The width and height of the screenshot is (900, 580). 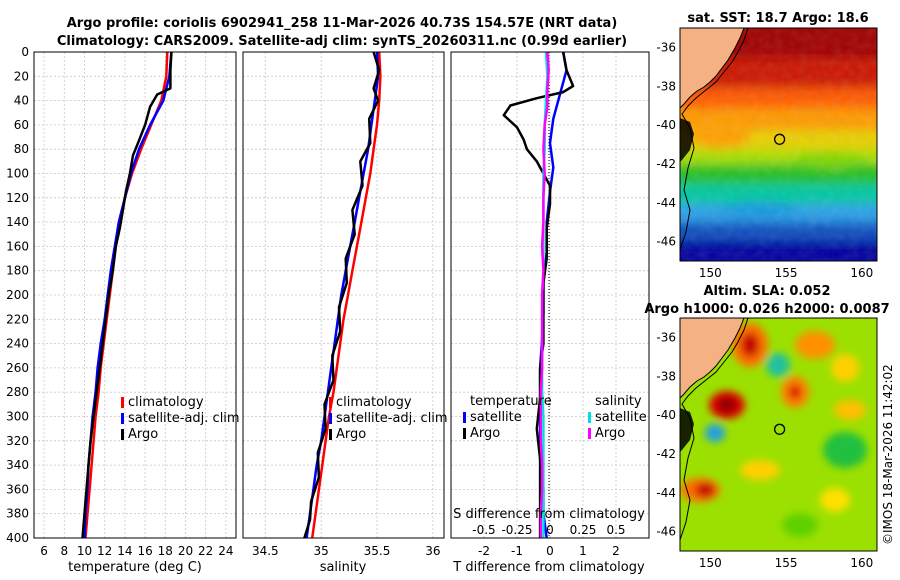 I want to click on legend-swatch-argo, so click(x=122, y=434).